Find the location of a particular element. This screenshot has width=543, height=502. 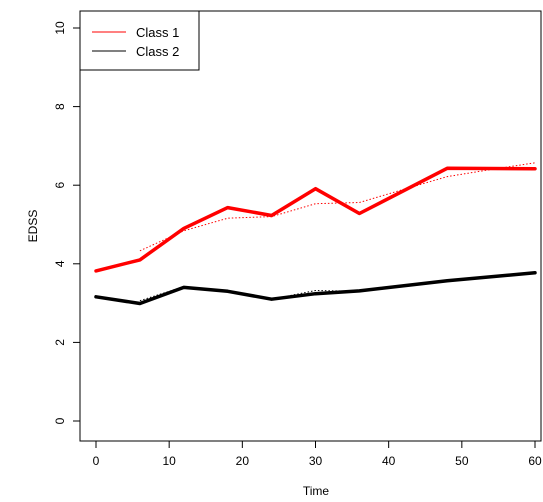

y-axis: 0 2 4 6 8 10 is located at coordinates (67, 222).